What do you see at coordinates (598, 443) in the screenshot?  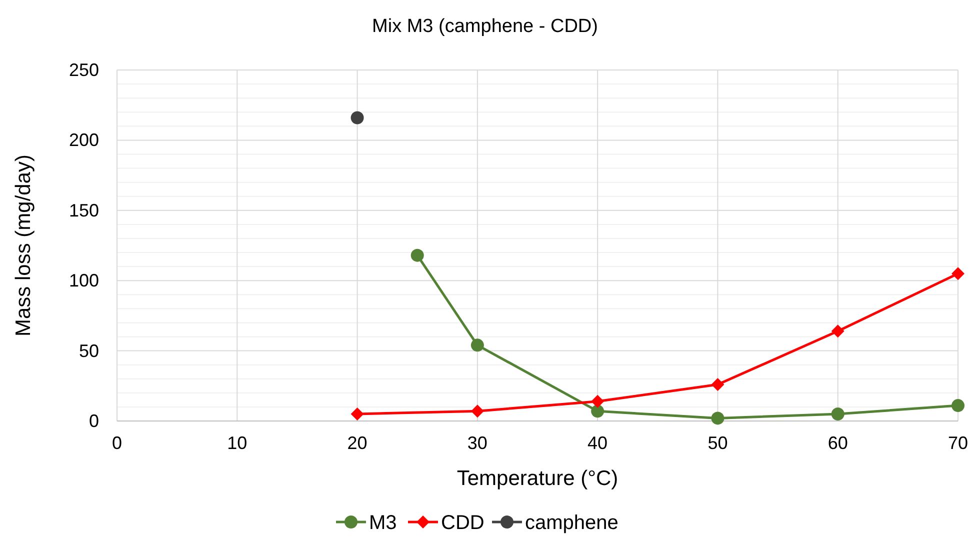 I see `x-tick-label: 40` at bounding box center [598, 443].